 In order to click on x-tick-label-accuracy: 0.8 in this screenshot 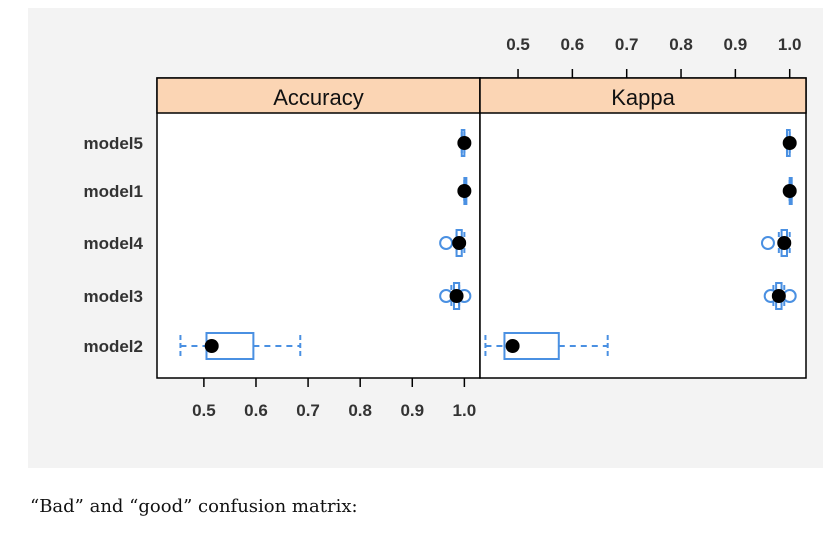, I will do `click(360, 410)`.